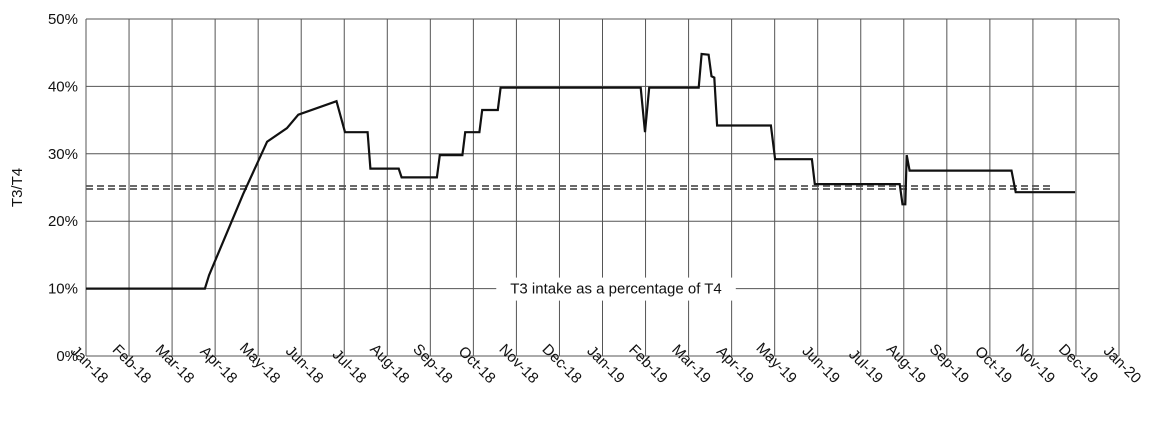 This screenshot has height=431, width=1165. Describe the element at coordinates (63, 289) in the screenshot. I see `y-tick-label: 10%` at that location.